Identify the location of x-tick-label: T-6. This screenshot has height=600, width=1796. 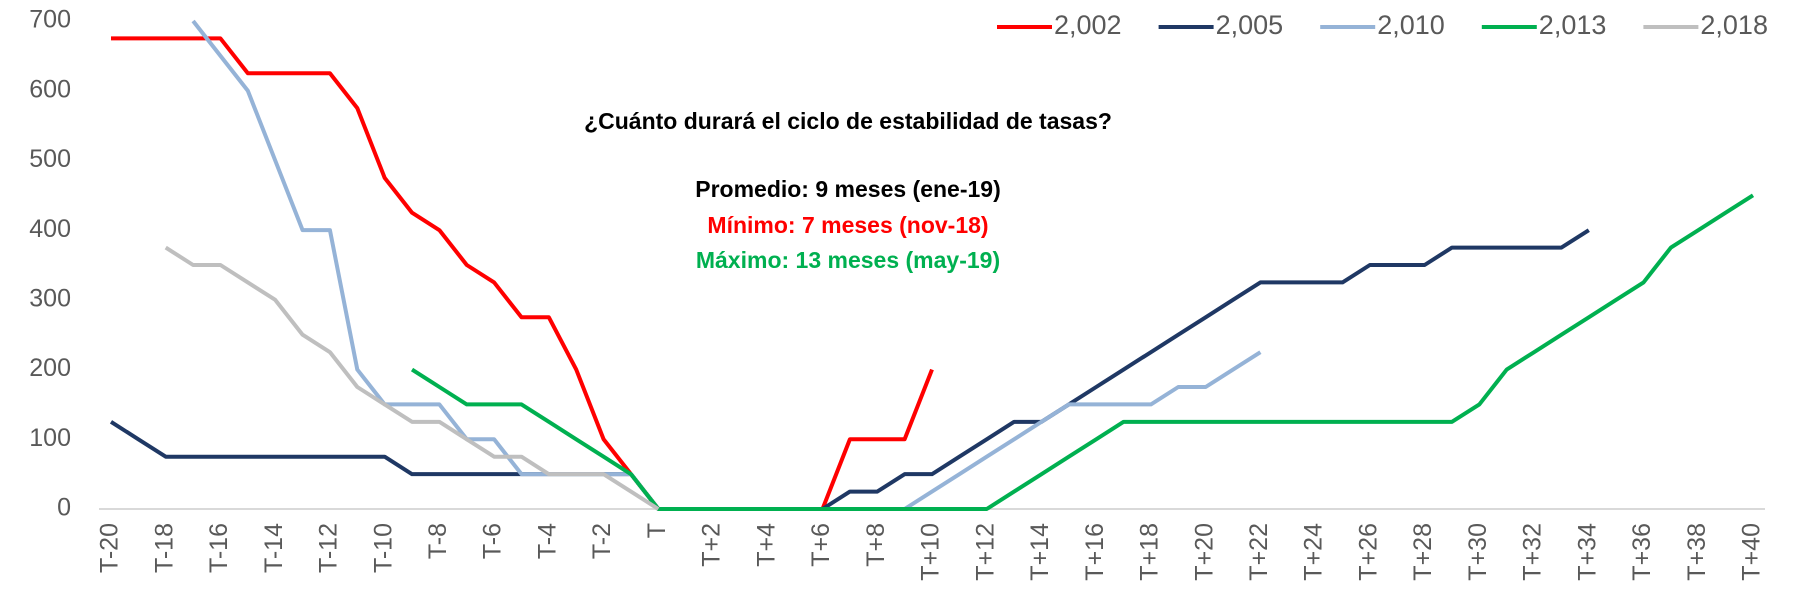
(493, 541).